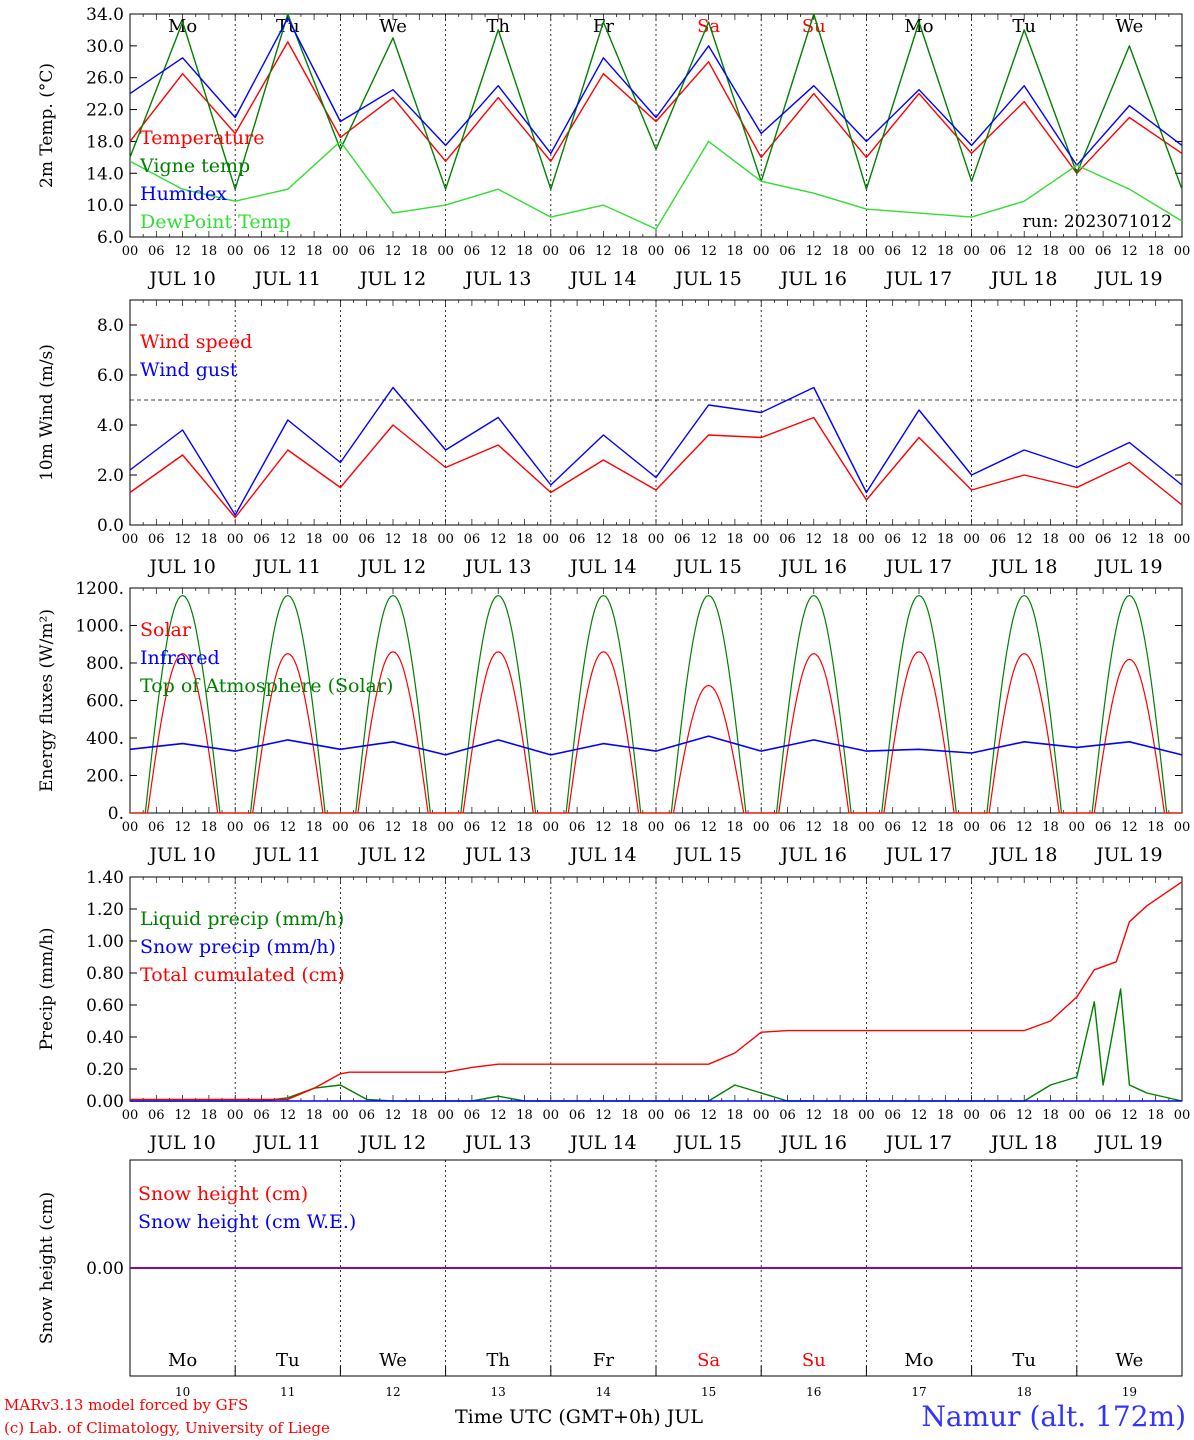 The height and width of the screenshot is (1440, 1194). What do you see at coordinates (288, 1360) in the screenshot?
I see `weekday-label: Tu` at bounding box center [288, 1360].